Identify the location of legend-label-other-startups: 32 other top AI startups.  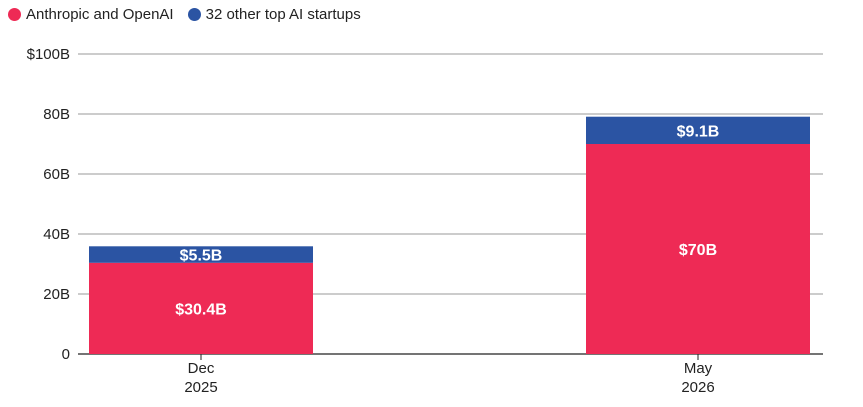
(283, 14).